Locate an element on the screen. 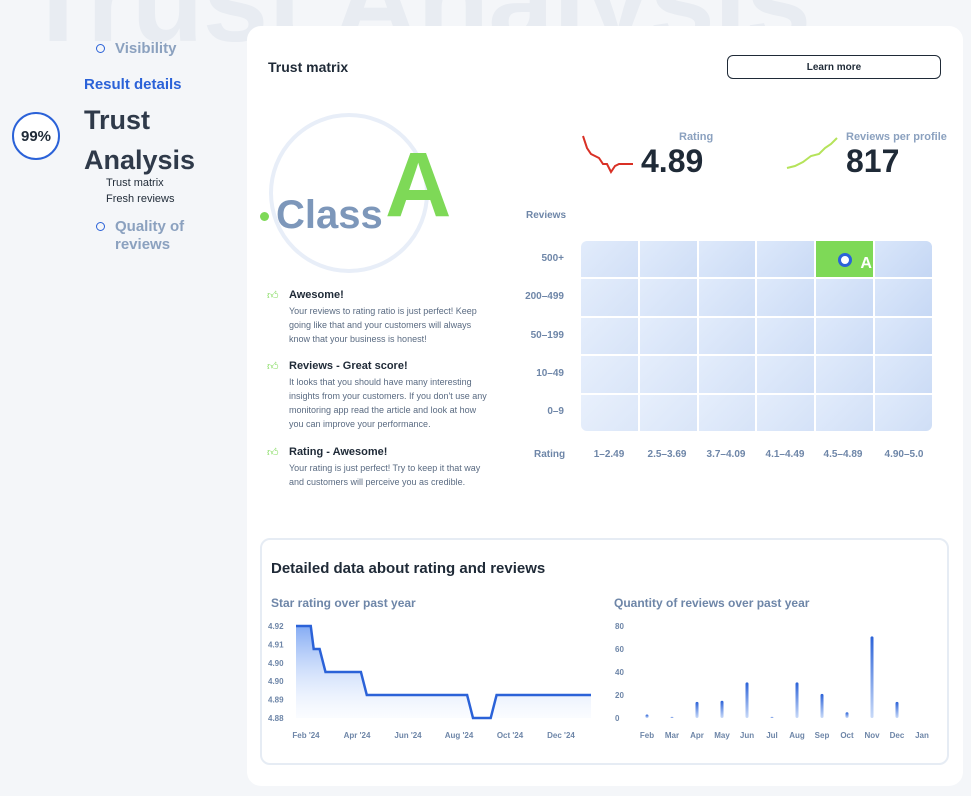 The image size is (971, 796). trust-matrix-grid: A is located at coordinates (756, 336).